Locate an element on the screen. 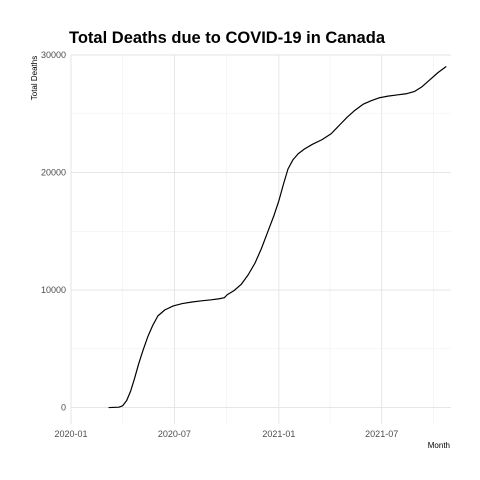 Image resolution: width=480 pixels, height=480 pixels. y-tick-label: 20000 is located at coordinates (53, 173).